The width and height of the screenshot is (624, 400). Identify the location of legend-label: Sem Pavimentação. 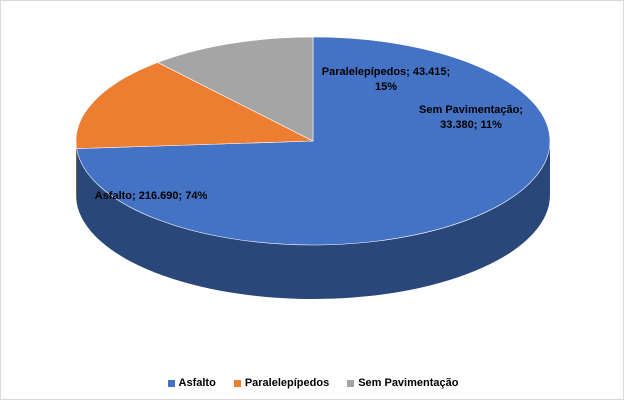
(408, 383).